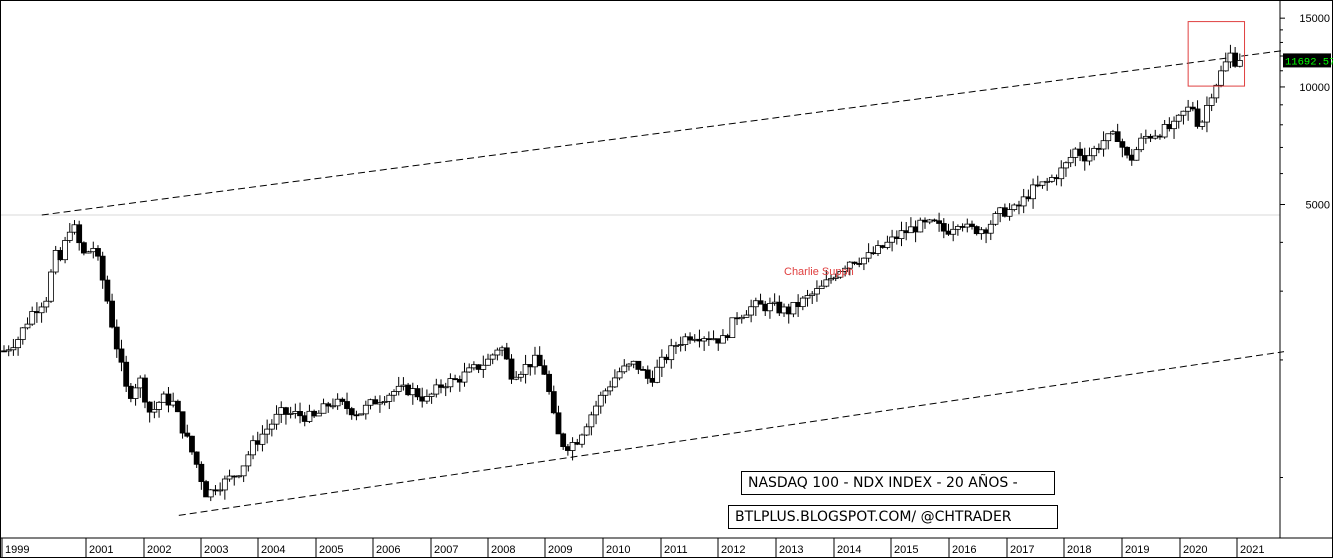 The image size is (1333, 558). I want to click on x-tick-label: 2010, so click(618, 550).